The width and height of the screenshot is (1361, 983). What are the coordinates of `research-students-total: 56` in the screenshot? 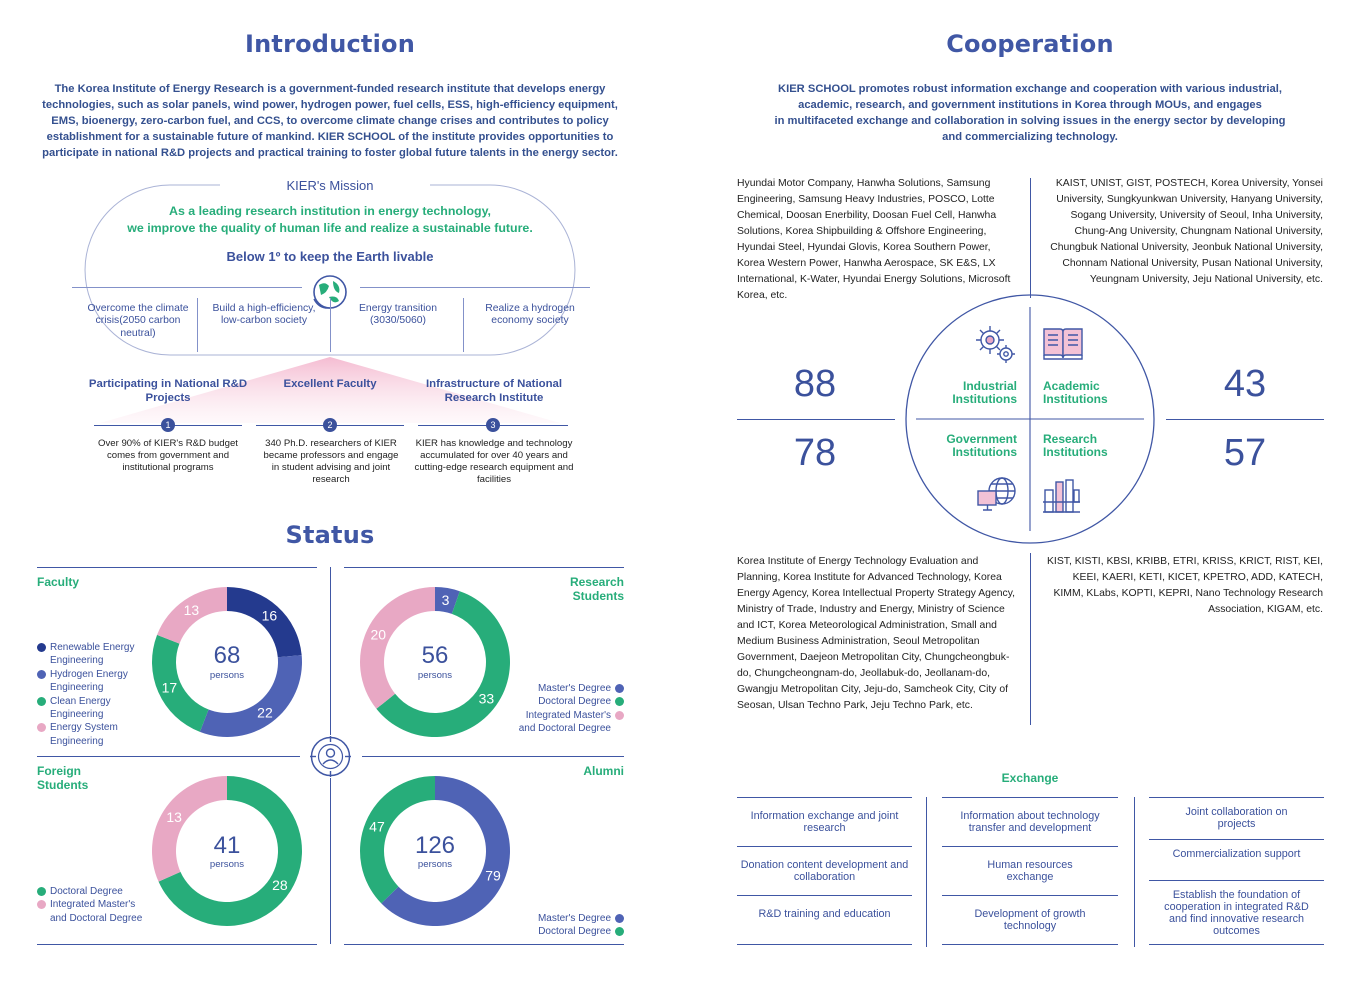 It's located at (435, 655).